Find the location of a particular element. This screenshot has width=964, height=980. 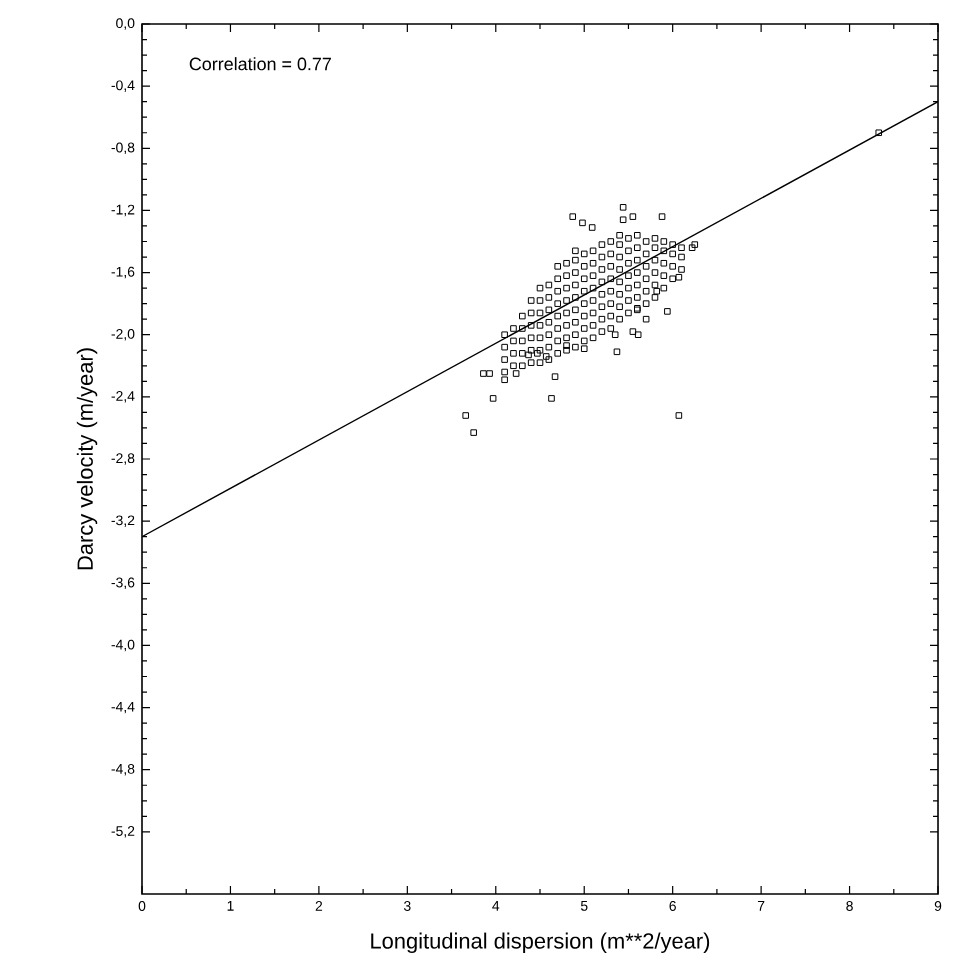

annotation: Correlation = 0.77 is located at coordinates (260, 64).